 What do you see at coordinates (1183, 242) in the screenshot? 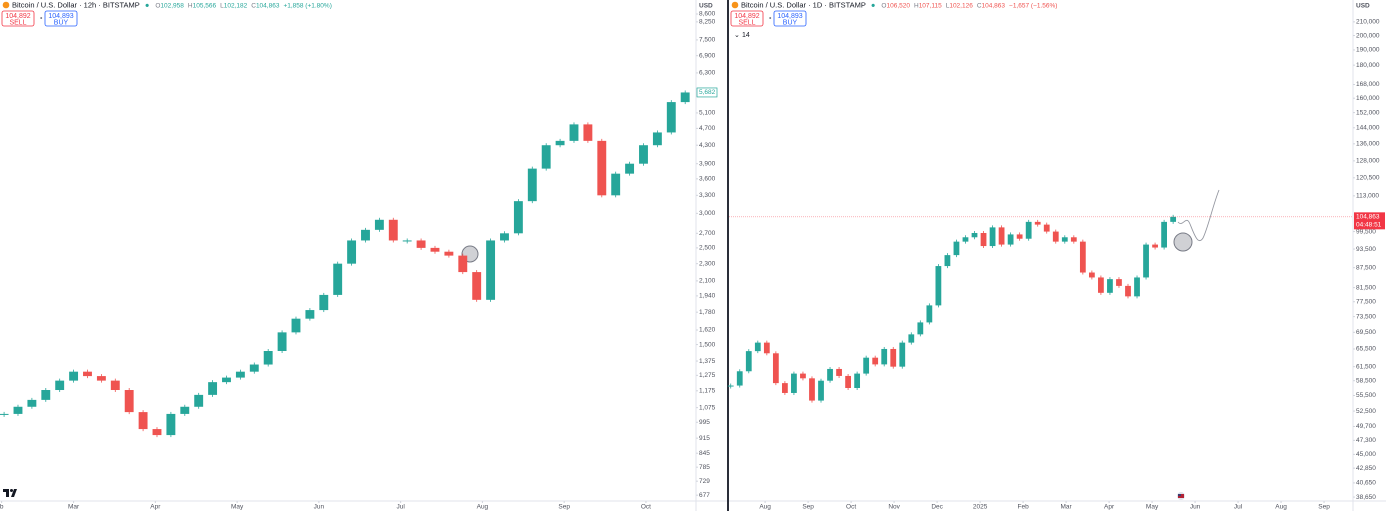
I see `annotation-circle` at bounding box center [1183, 242].